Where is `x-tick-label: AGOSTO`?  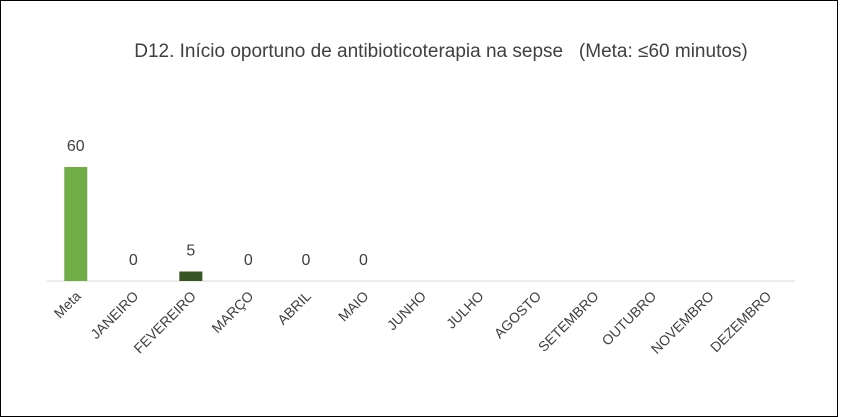
x-tick-label: AGOSTO is located at coordinates (518, 315).